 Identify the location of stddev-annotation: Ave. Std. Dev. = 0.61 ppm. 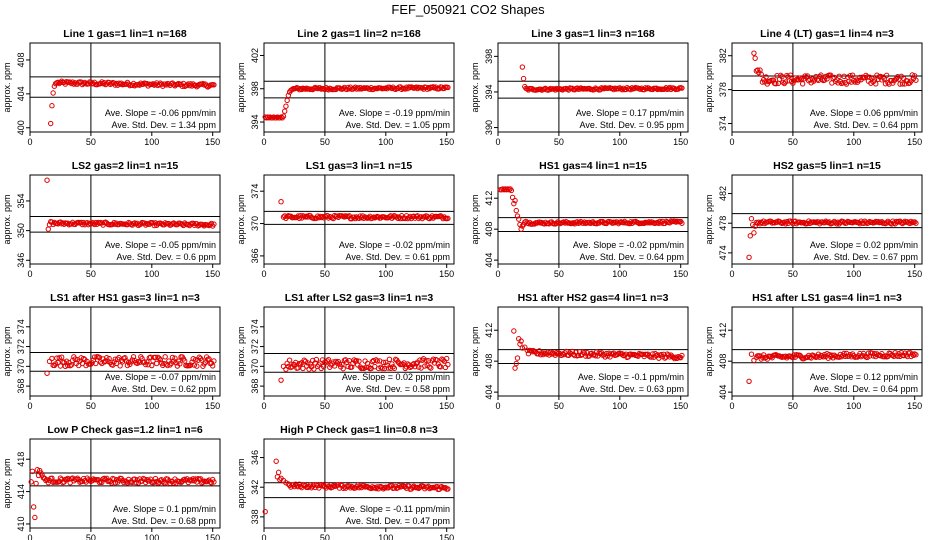
(398, 257).